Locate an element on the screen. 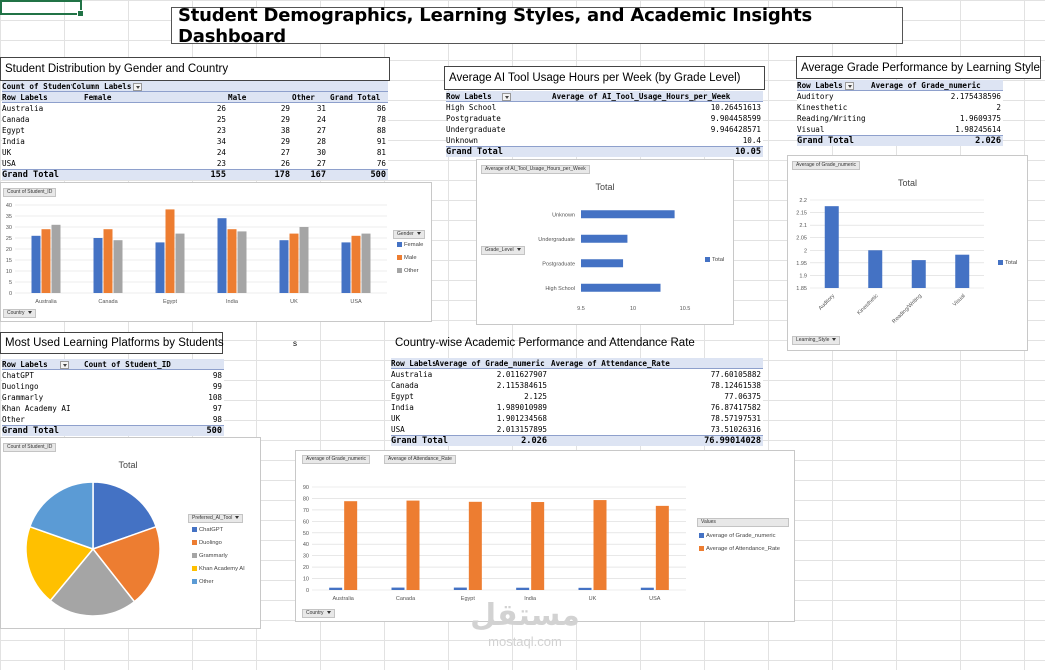 The width and height of the screenshot is (1045, 670). ai-chart-field-button: Average of AI_Tool_Usage_Hours_per_Week is located at coordinates (535, 169).